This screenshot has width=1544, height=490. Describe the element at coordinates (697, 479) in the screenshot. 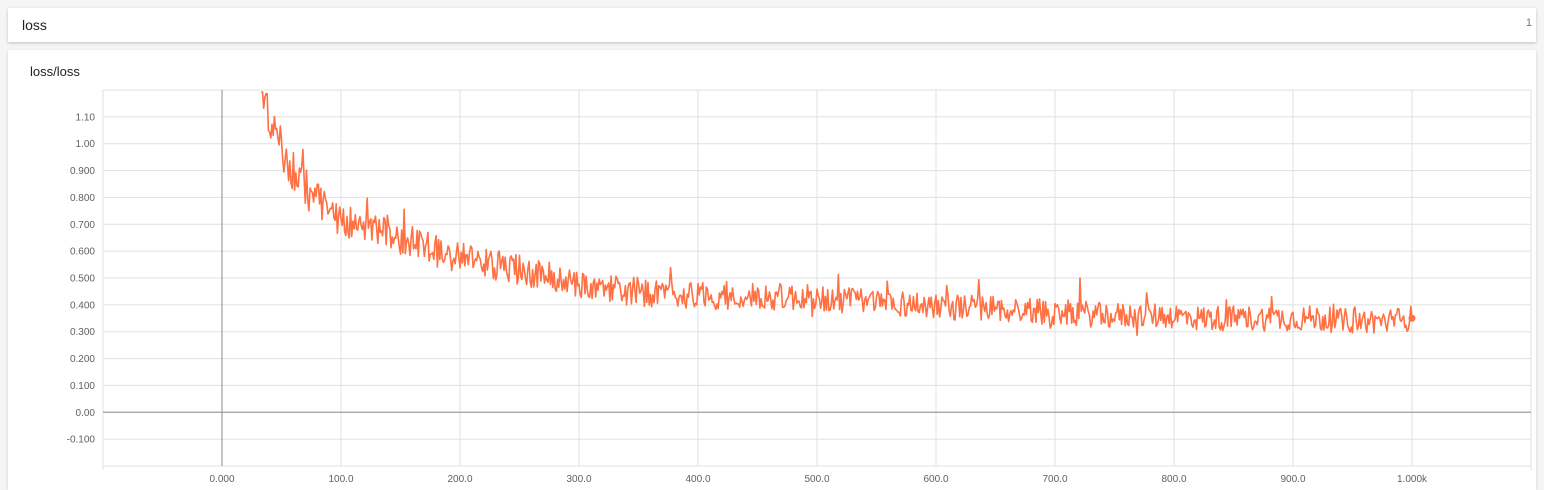

I see `x-tick-label: 400.0` at that location.